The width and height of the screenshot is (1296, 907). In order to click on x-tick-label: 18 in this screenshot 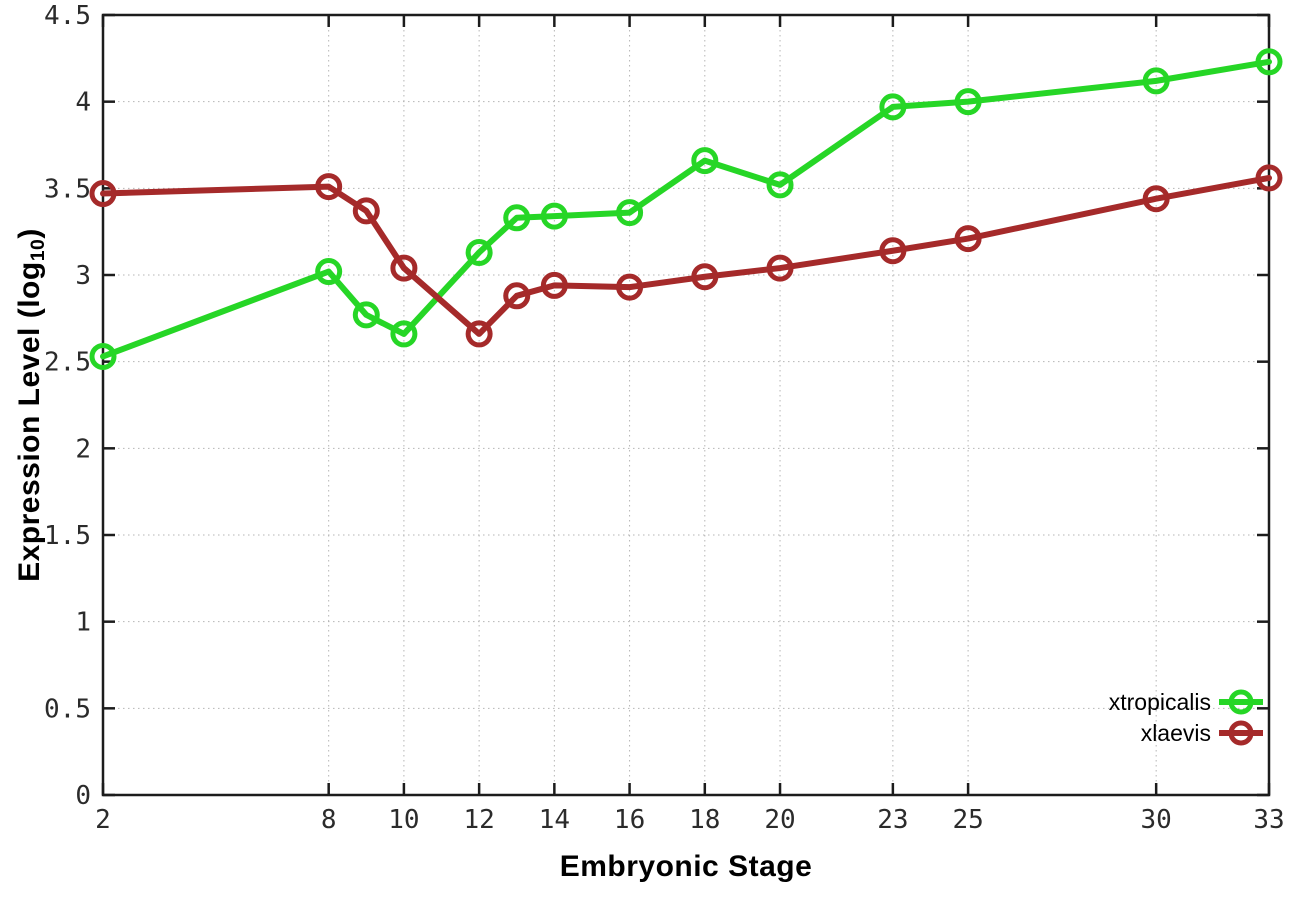, I will do `click(704, 820)`.